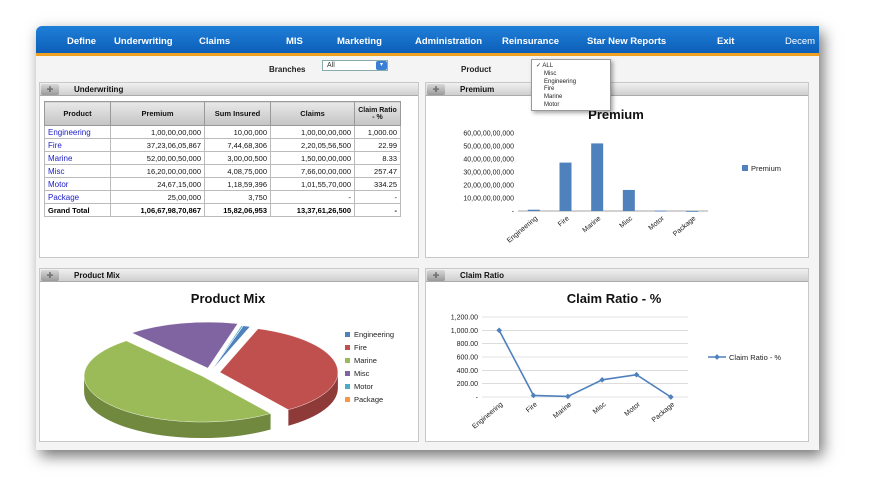 This screenshot has height=500, width=890. I want to click on branches-select-value: All, so click(331, 65).